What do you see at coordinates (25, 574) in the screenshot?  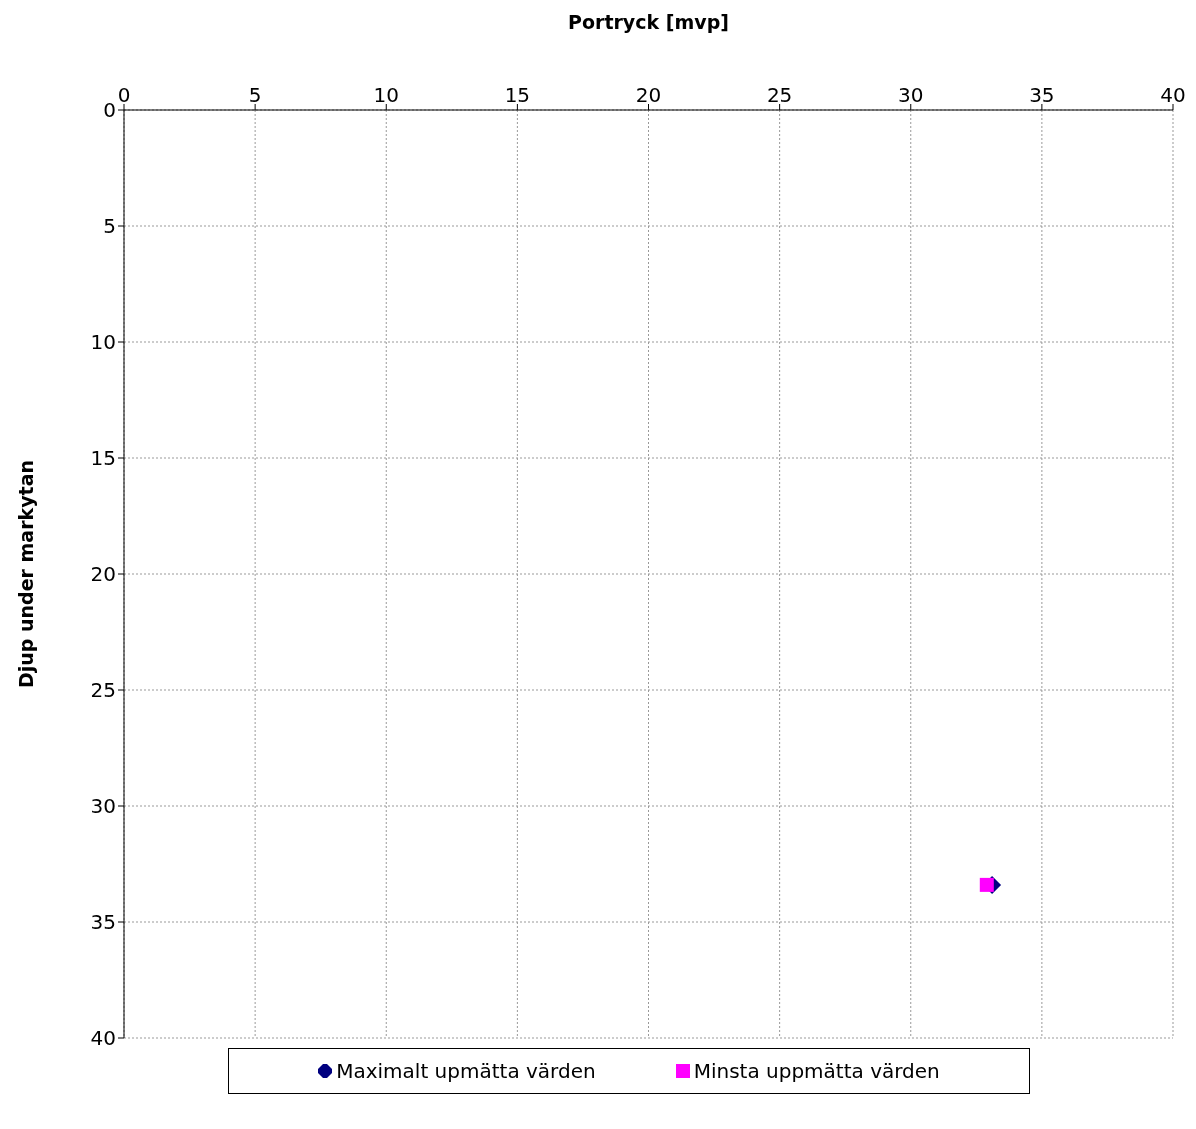 I see `y-axis-title: Djup under markytan` at bounding box center [25, 574].